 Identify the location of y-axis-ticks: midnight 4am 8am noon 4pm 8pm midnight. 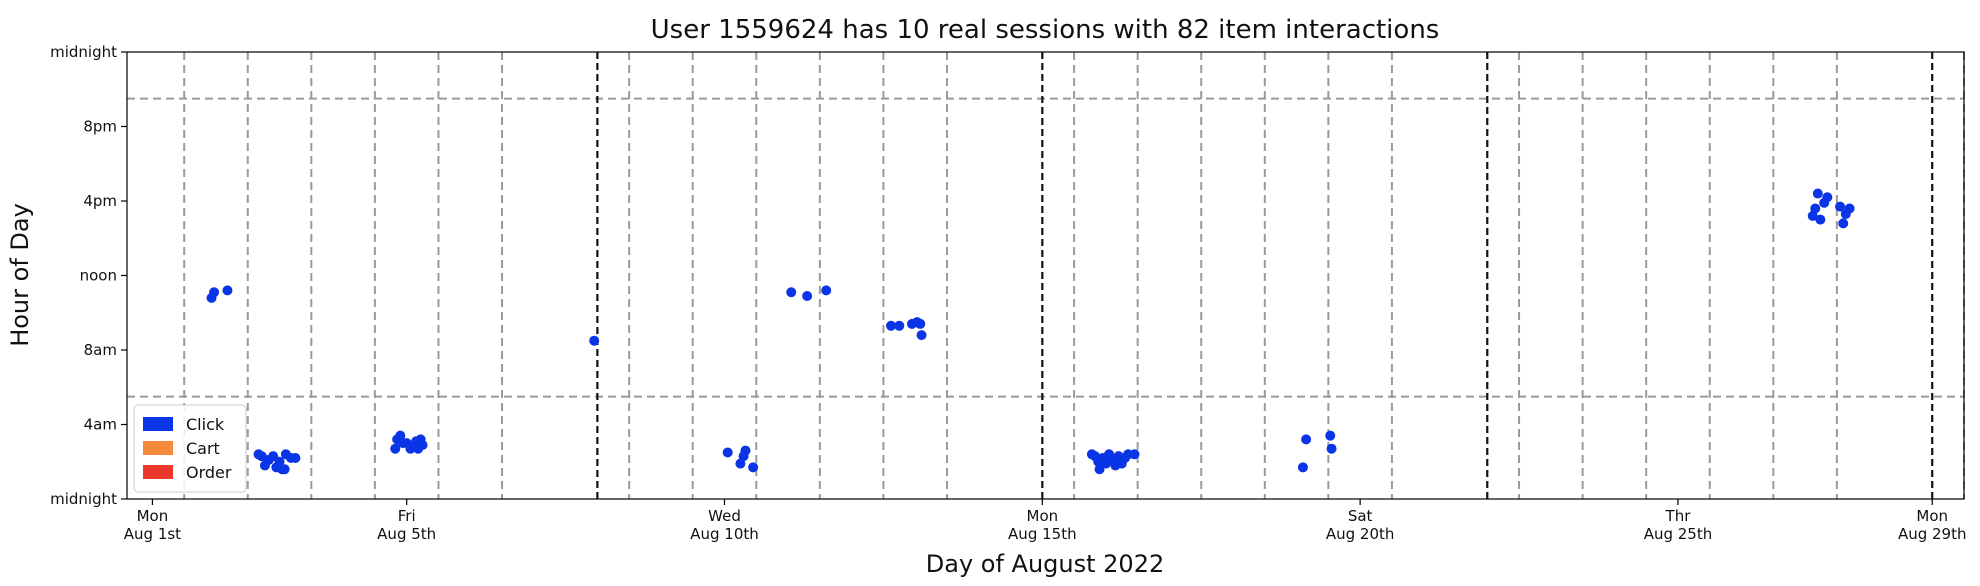
(88, 275).